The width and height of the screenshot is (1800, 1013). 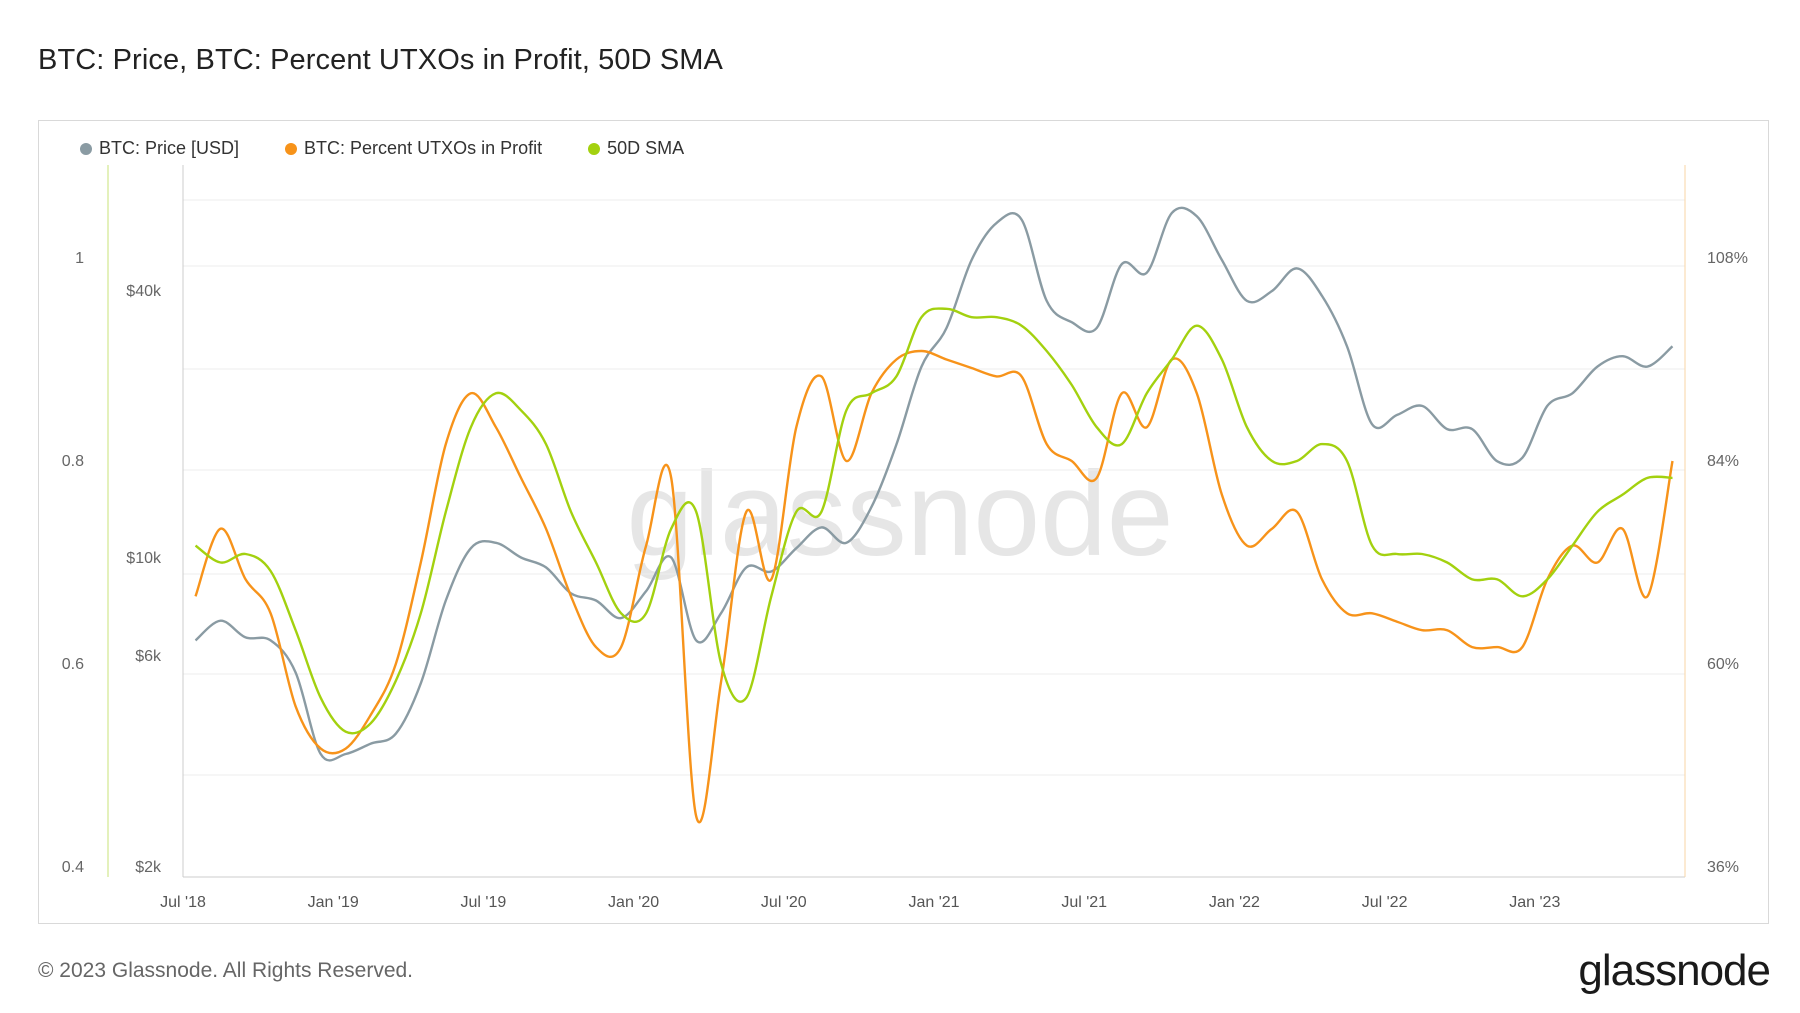 What do you see at coordinates (1385, 902) in the screenshot?
I see `x-axis-tick: Jul '22` at bounding box center [1385, 902].